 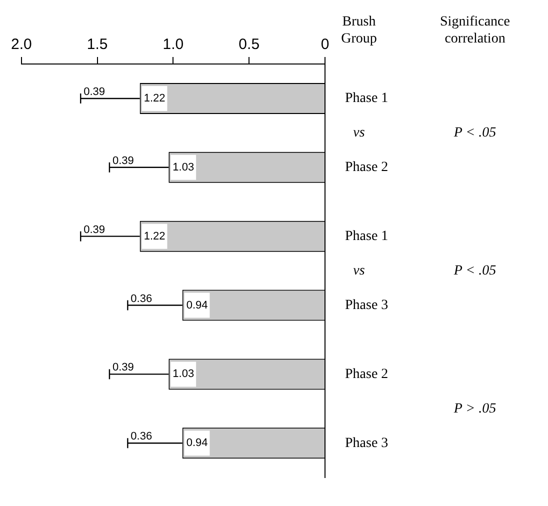 I want to click on text: Significance correlation, so click(x=475, y=30).